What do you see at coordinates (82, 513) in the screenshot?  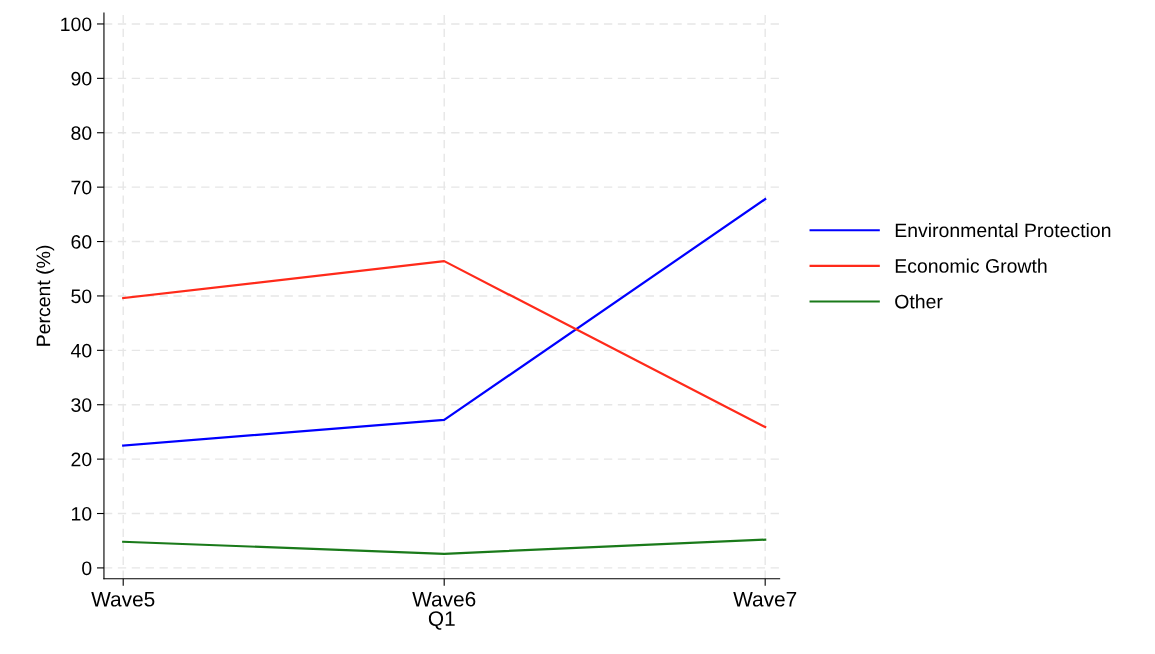 I see `y-tick-label: 10` at bounding box center [82, 513].